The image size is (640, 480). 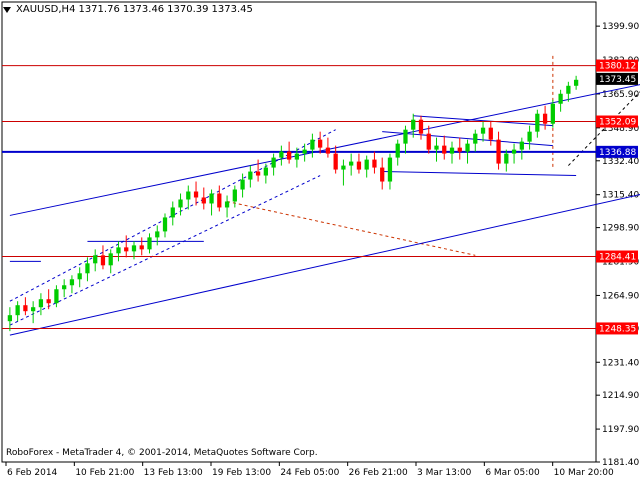 I want to click on x-tick-label: 10 Mar 20:00, so click(x=584, y=473).